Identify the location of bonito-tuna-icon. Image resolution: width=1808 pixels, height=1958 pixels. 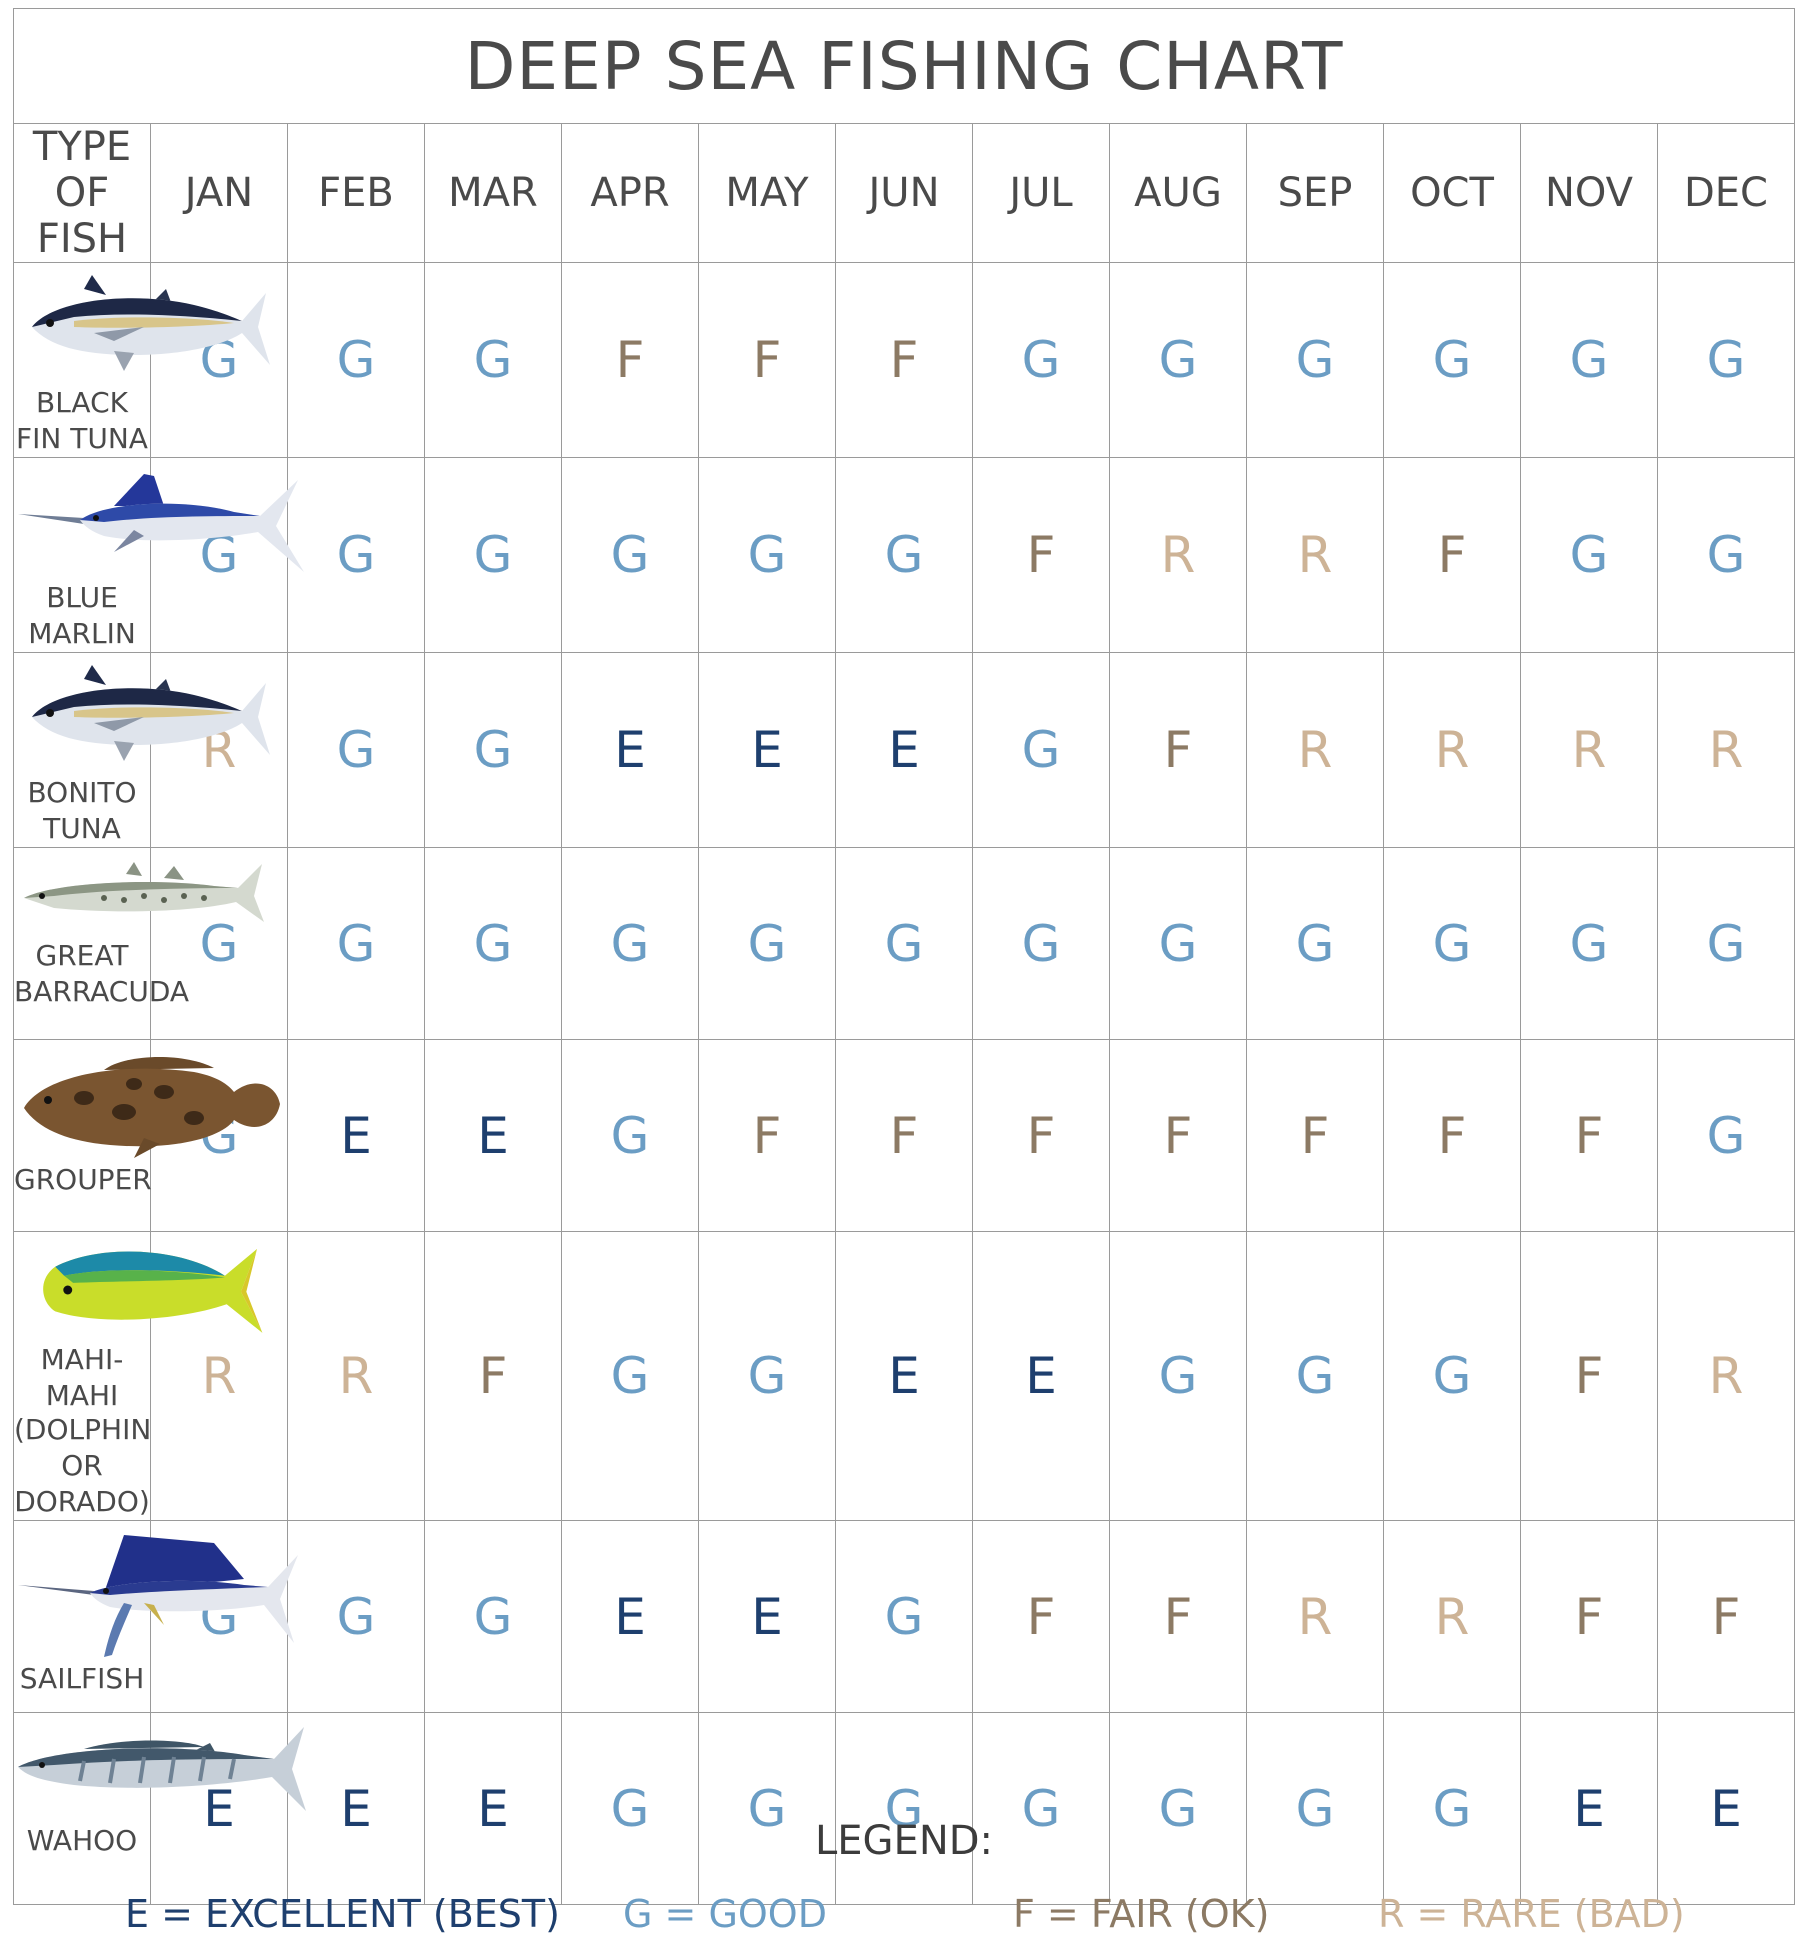
(142, 717).